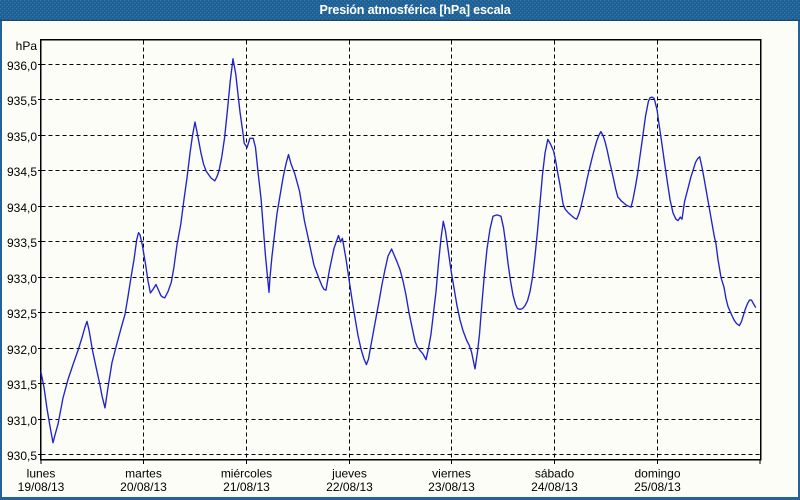 This screenshot has height=500, width=800. I want to click on svg-text: 934,0, so click(22, 208).